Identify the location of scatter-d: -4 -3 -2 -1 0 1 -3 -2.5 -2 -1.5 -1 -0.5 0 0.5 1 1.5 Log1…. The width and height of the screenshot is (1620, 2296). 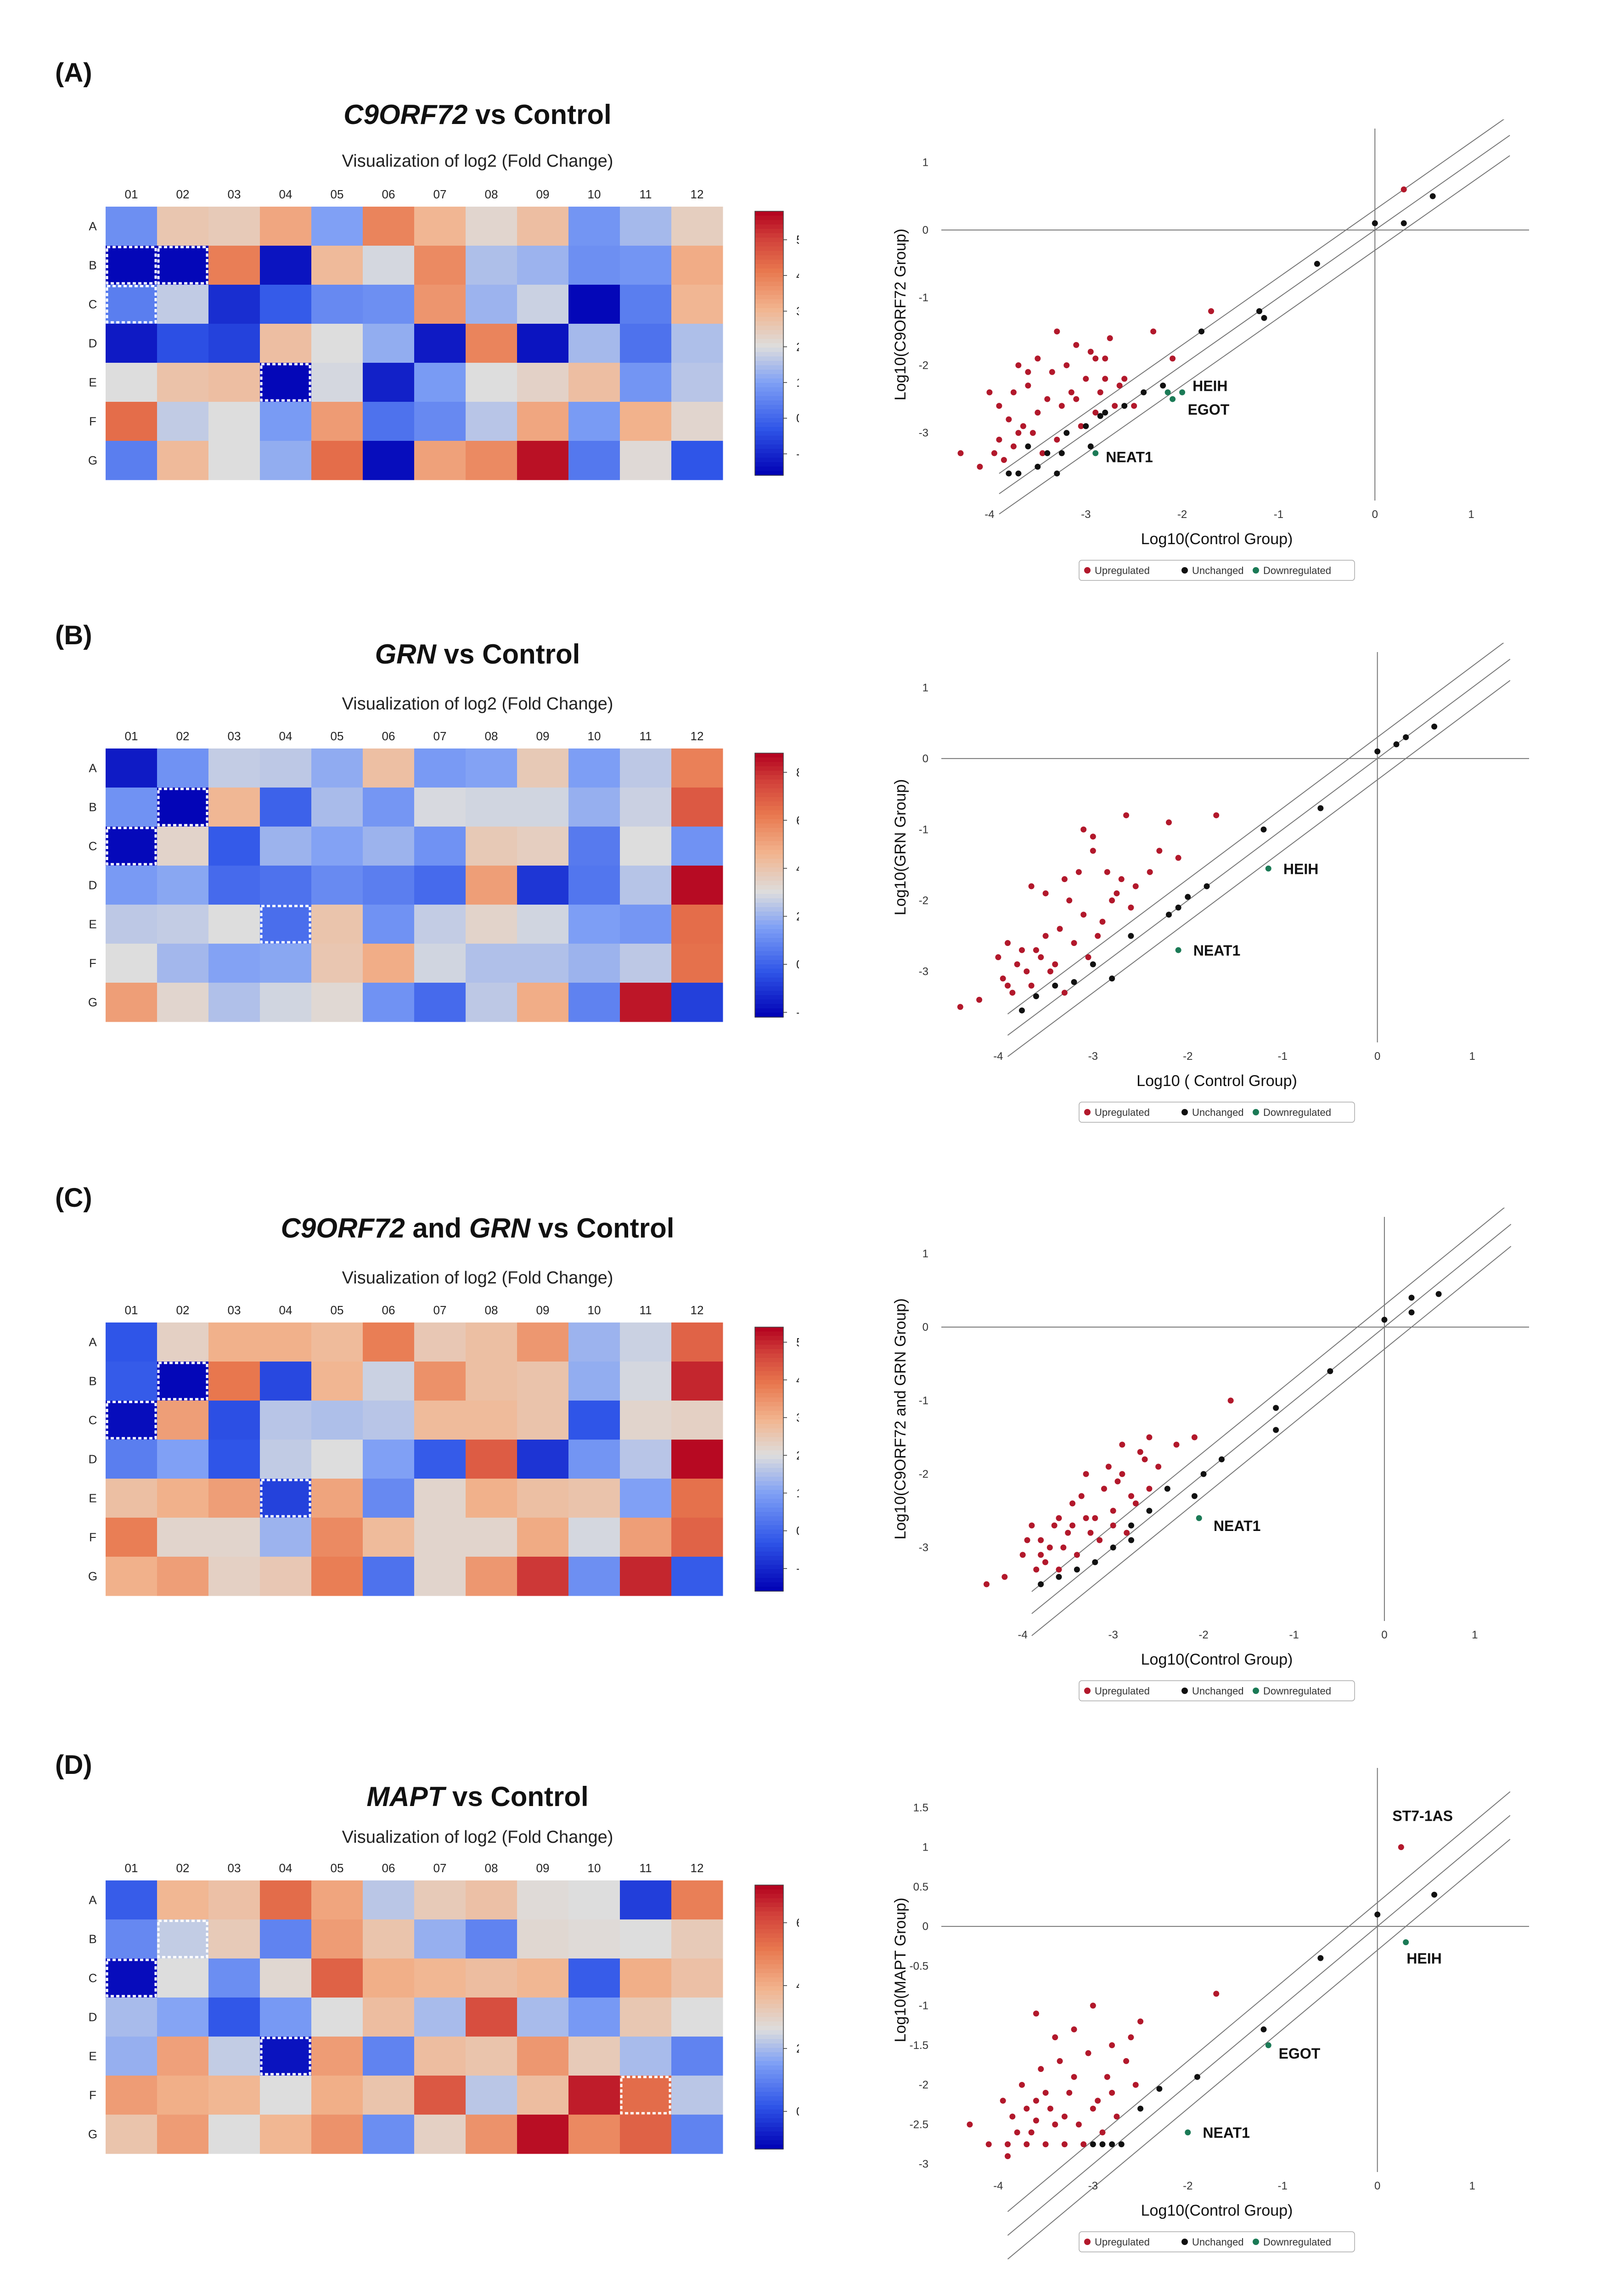
(1210, 2013).